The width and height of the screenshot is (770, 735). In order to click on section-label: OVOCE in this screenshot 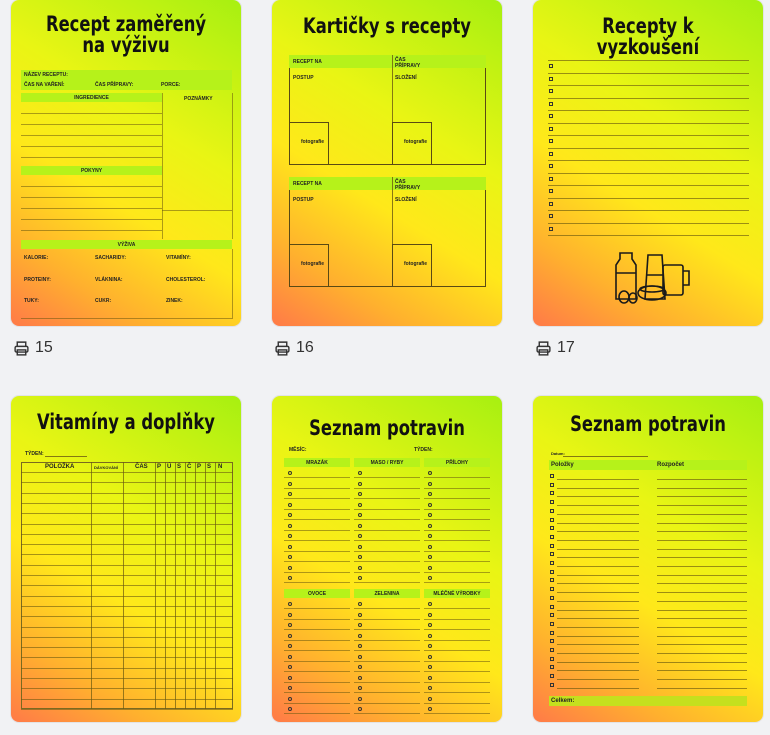, I will do `click(317, 594)`.